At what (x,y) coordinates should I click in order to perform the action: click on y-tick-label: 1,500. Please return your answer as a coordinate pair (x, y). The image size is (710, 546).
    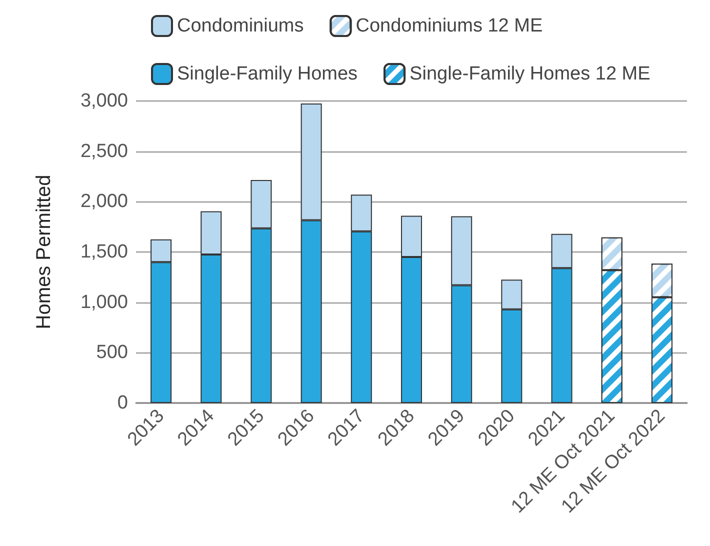
    Looking at the image, I should click on (104, 252).